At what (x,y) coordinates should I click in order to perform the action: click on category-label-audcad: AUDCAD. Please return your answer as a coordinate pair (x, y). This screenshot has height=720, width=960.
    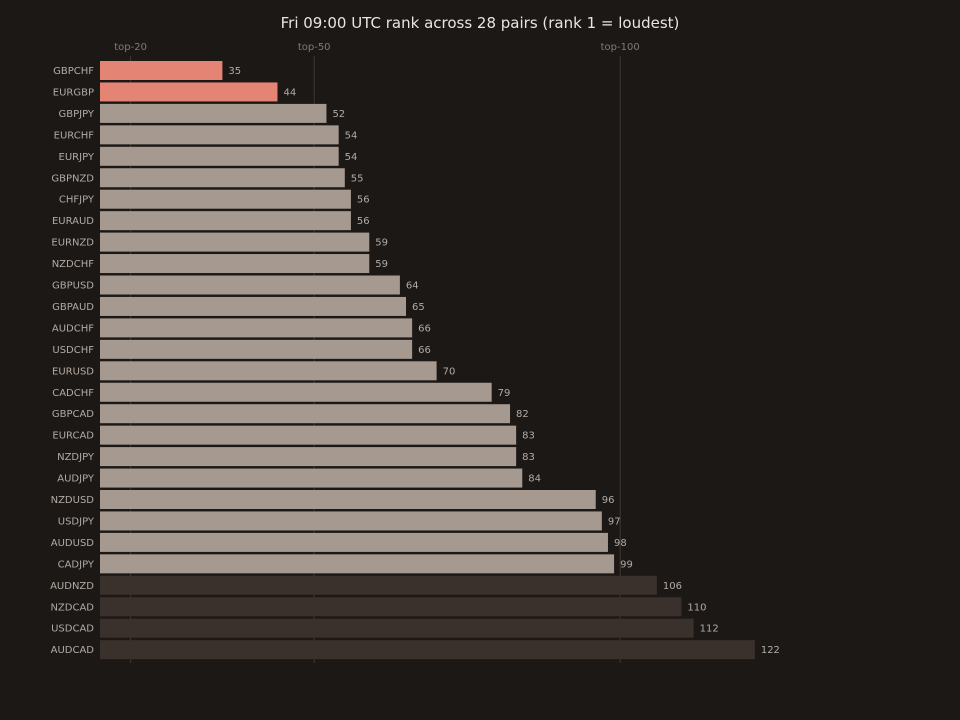
    Looking at the image, I should click on (73, 650).